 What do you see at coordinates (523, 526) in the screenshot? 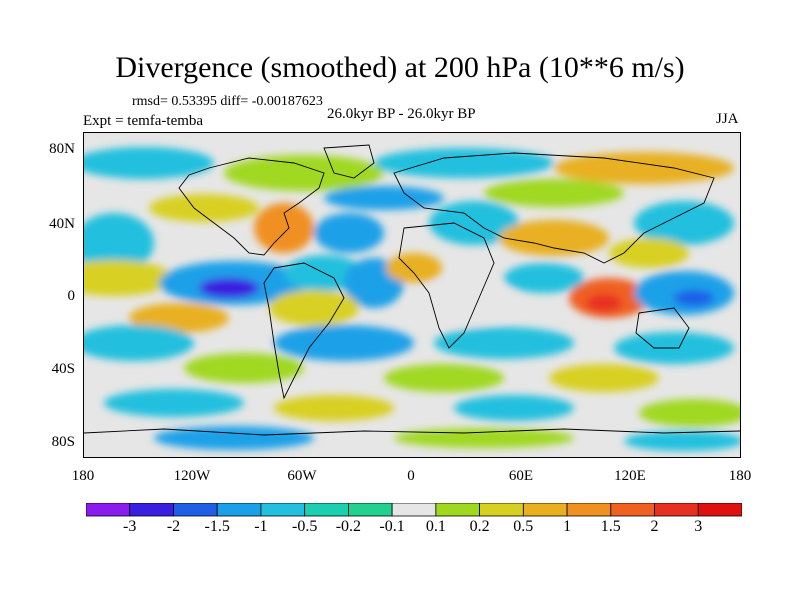
I see `colorbar-label: 0.5` at bounding box center [523, 526].